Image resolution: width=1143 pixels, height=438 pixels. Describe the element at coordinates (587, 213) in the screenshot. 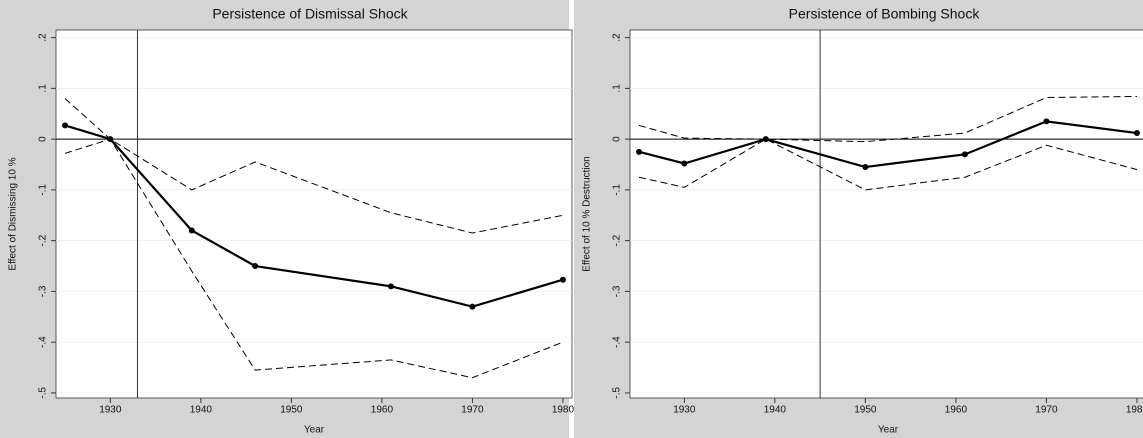

I see `y-axis-title: Effect of 10 % Destruction` at that location.